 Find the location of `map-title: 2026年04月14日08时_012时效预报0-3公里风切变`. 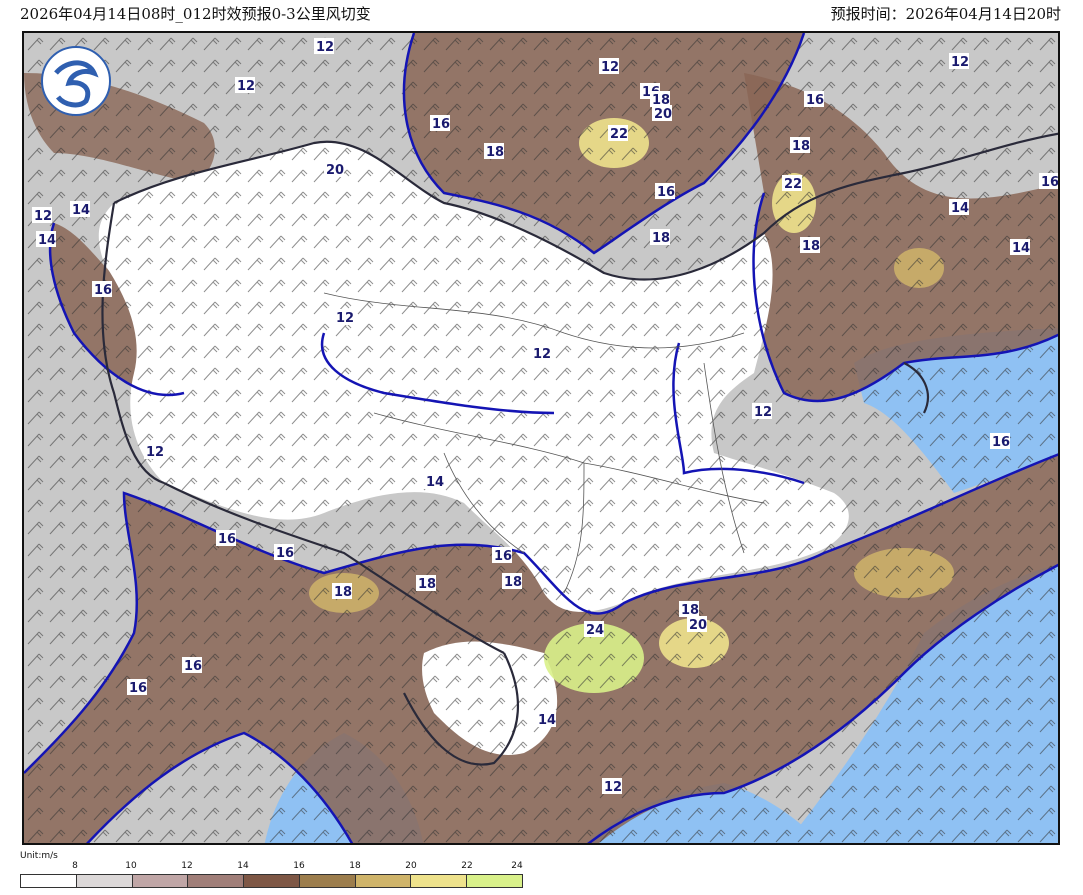

map-title: 2026年04月14日08时_012时效预报0-3公里风切变 is located at coordinates (195, 14).